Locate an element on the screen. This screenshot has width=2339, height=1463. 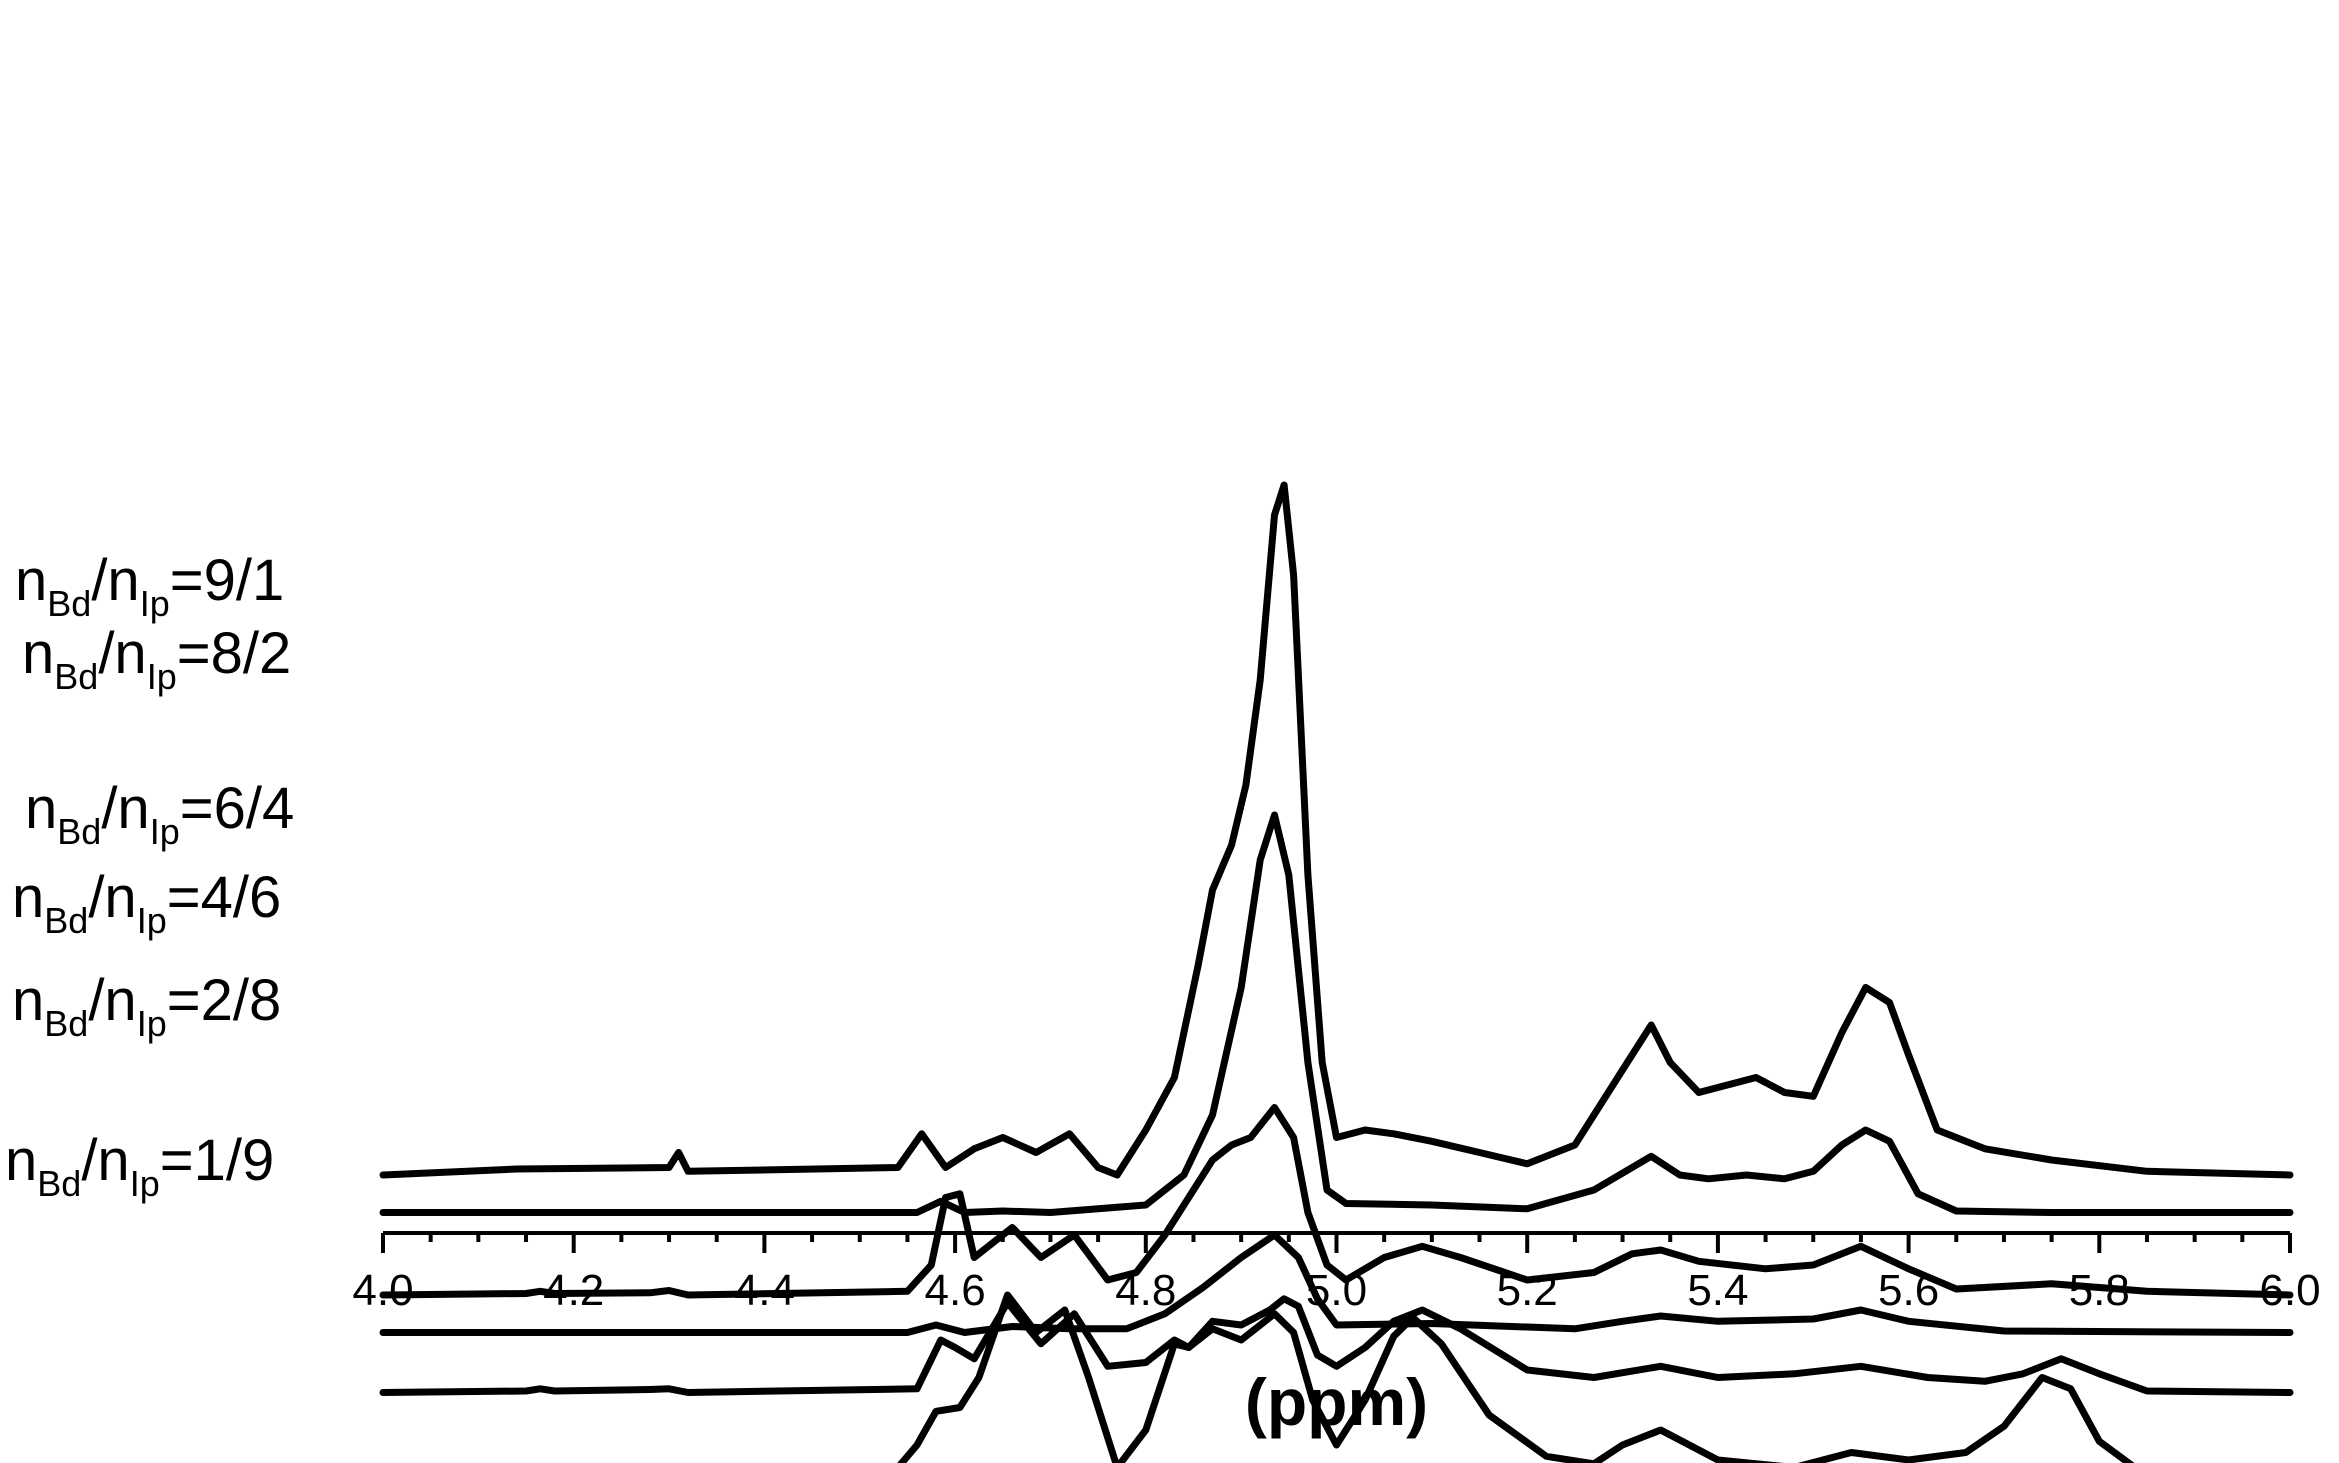
x-tick-label: 4.0 is located at coordinates (382, 1290).